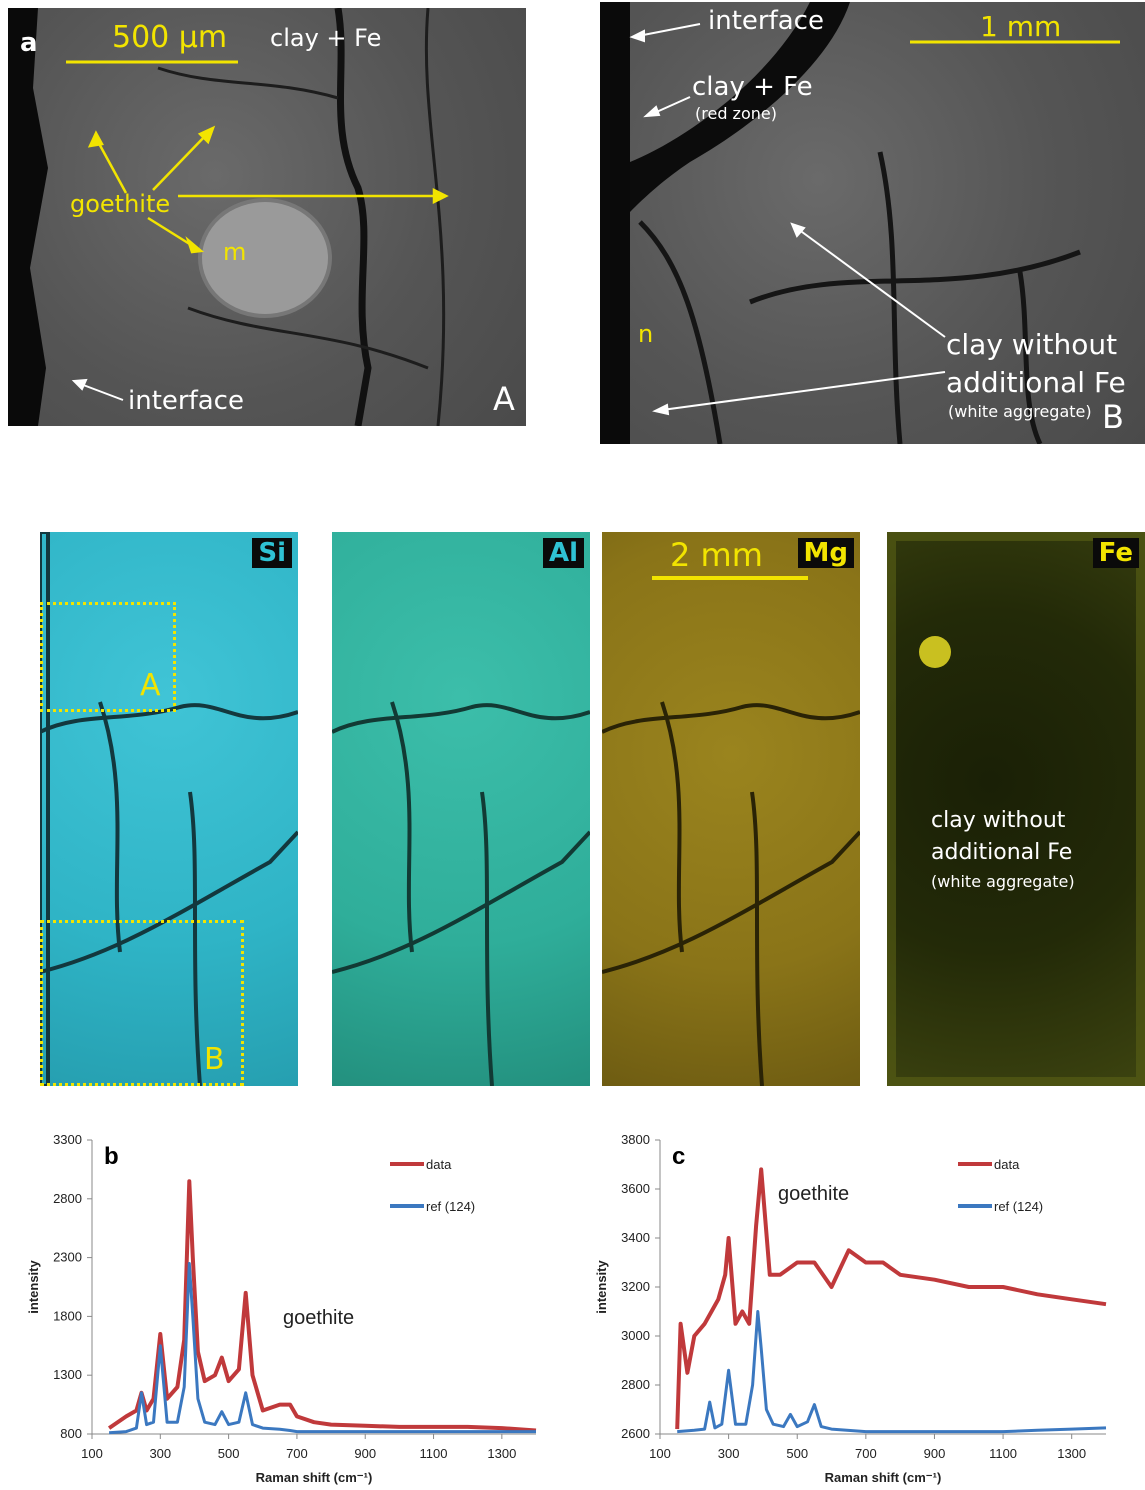 This screenshot has width=1145, height=1490. What do you see at coordinates (272, 553) in the screenshot?
I see `element-tag-si: Si` at bounding box center [272, 553].